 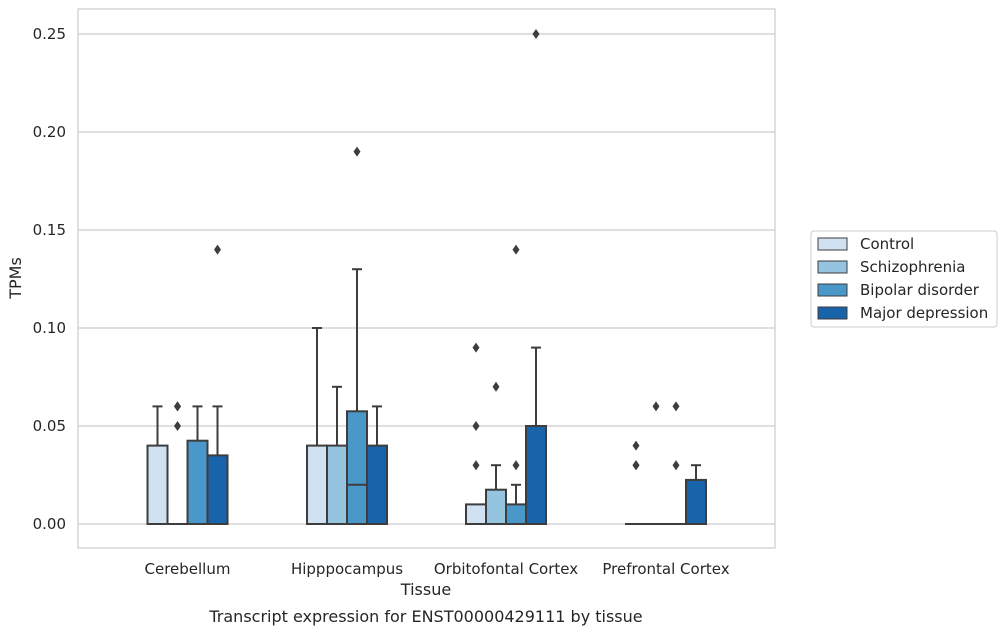 What do you see at coordinates (49, 524) in the screenshot?
I see `y-tick-label: 0.00` at bounding box center [49, 524].